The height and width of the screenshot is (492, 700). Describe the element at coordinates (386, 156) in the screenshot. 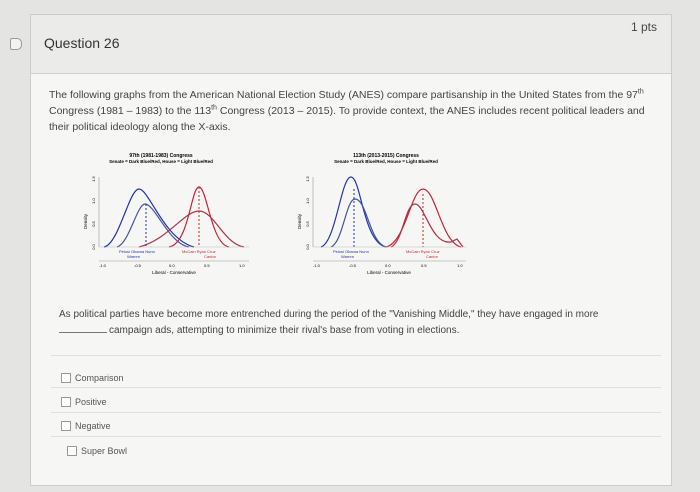

I see `graph-title: 113th (2013-2015) Congress` at that location.